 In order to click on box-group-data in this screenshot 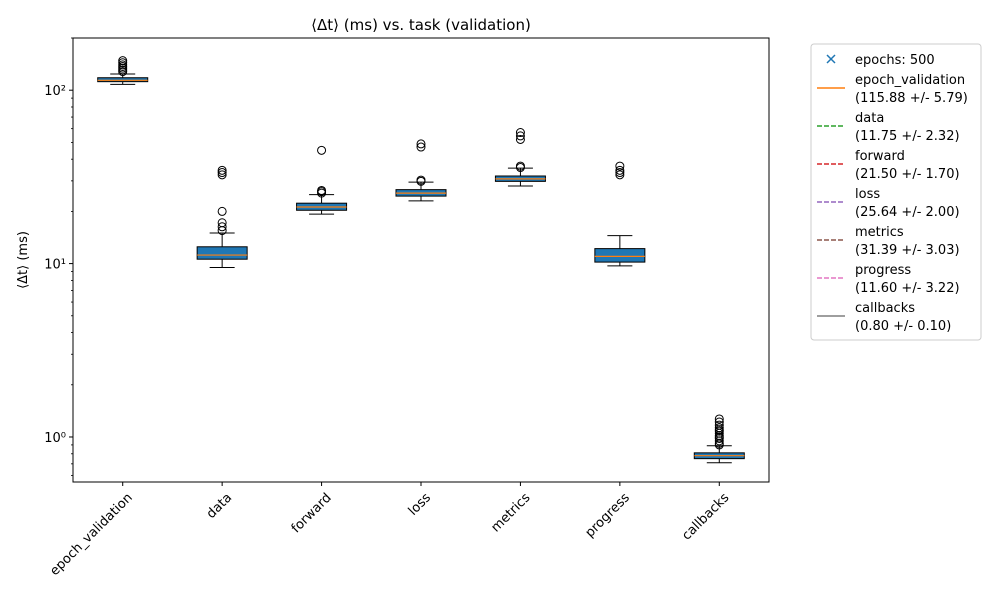, I will do `click(222, 216)`.